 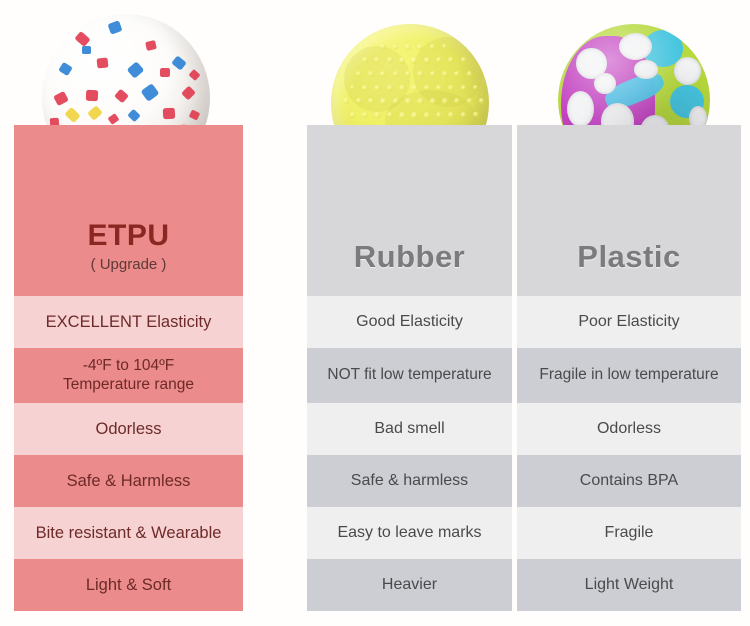 I want to click on table-row: Bite resistant & Wearable, so click(x=128, y=533).